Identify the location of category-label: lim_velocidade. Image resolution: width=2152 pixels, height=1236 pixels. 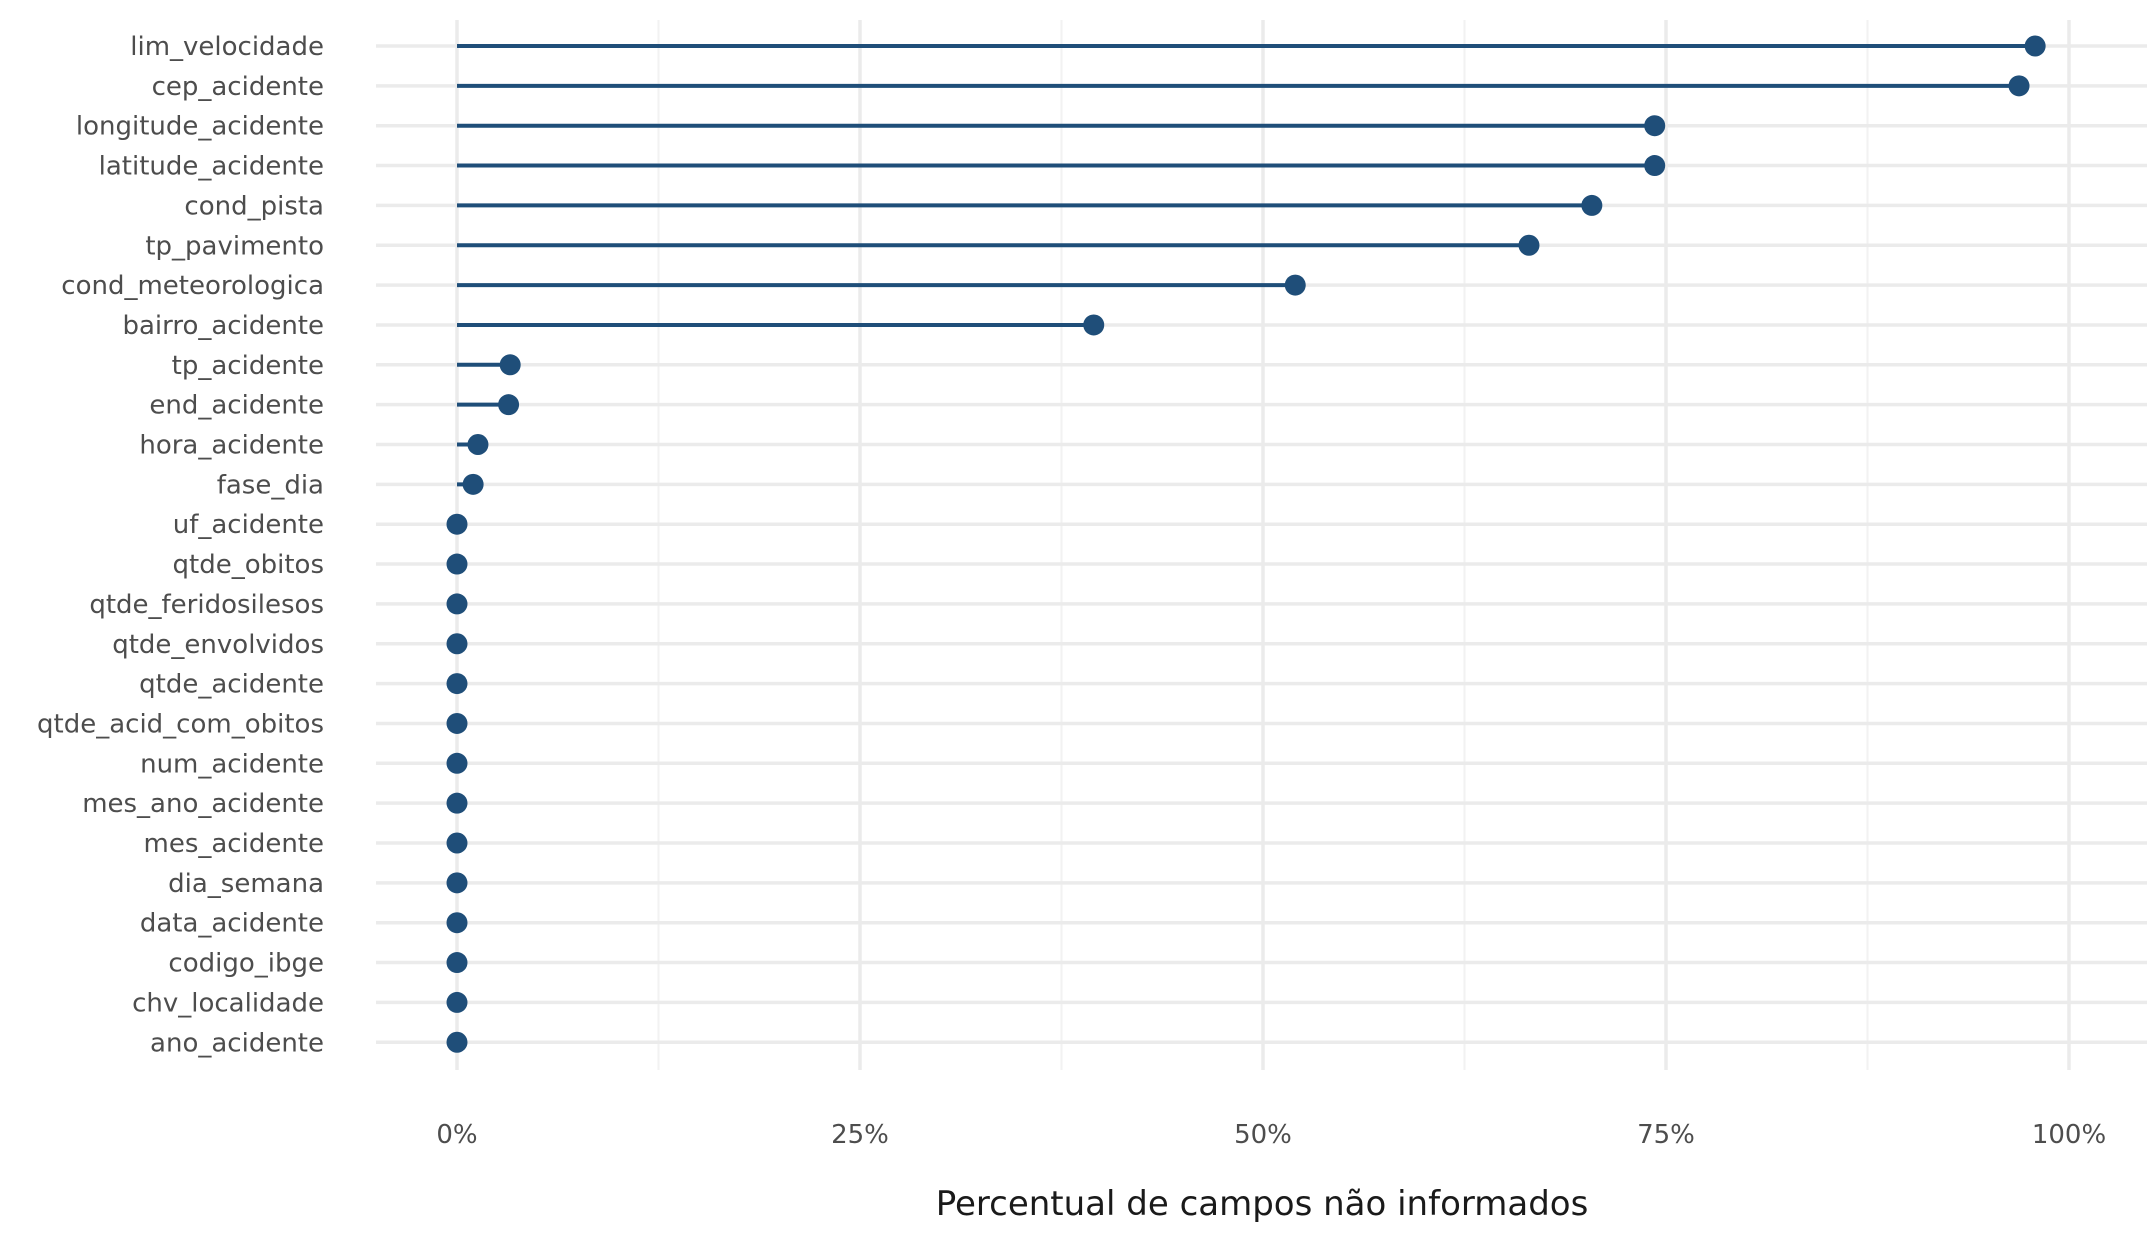
(227, 47).